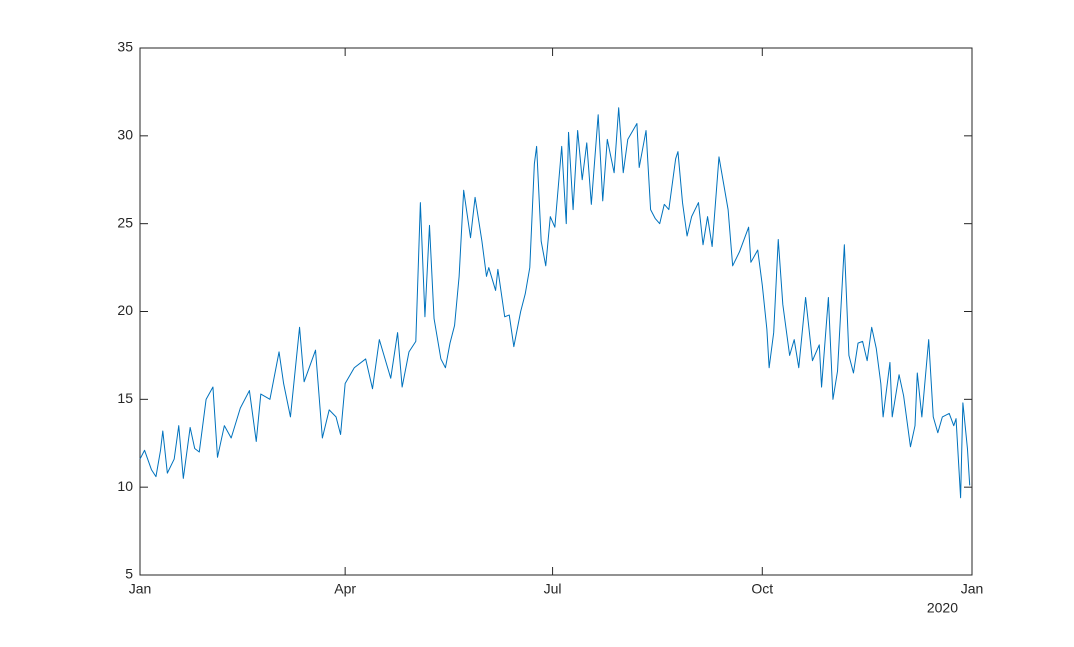 This screenshot has width=1074, height=647. I want to click on y-tick-label: 35, so click(125, 47).